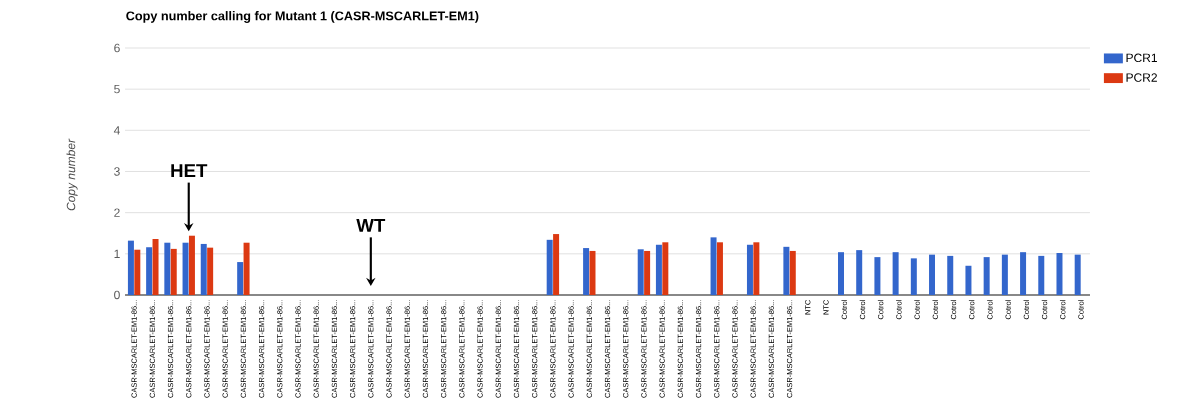  What do you see at coordinates (117, 295) in the screenshot?
I see `y-tick-label: 0` at bounding box center [117, 295].